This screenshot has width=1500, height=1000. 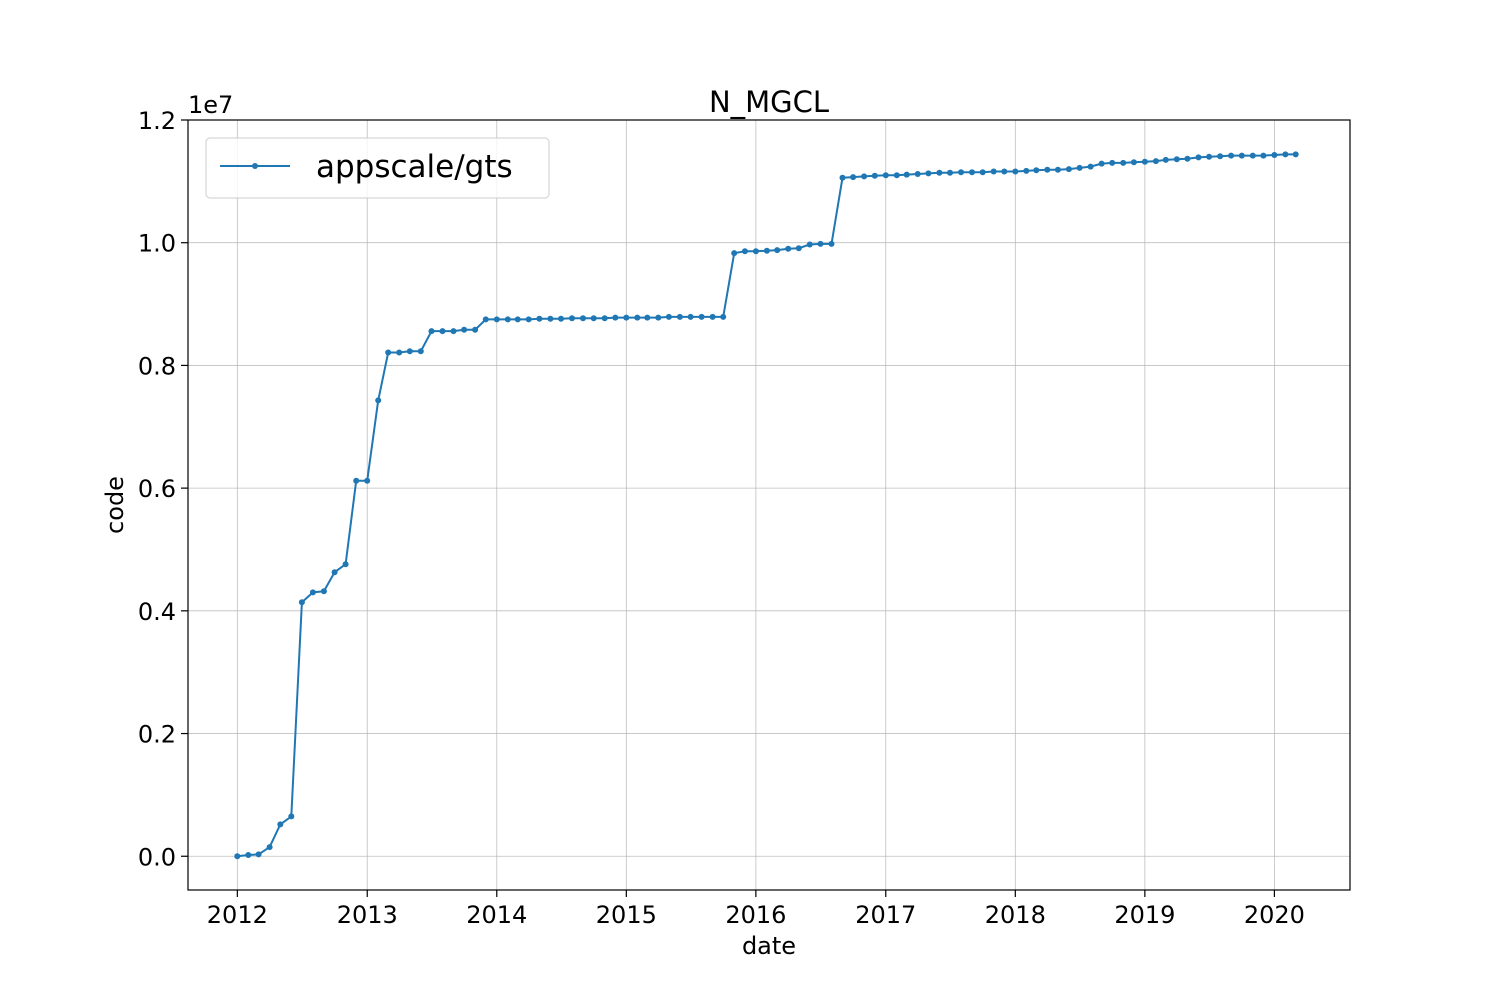 I want to click on x-axis: 2012 2013 2014 2015 2016 2017 2018 2019 2020, so click(x=756, y=909).